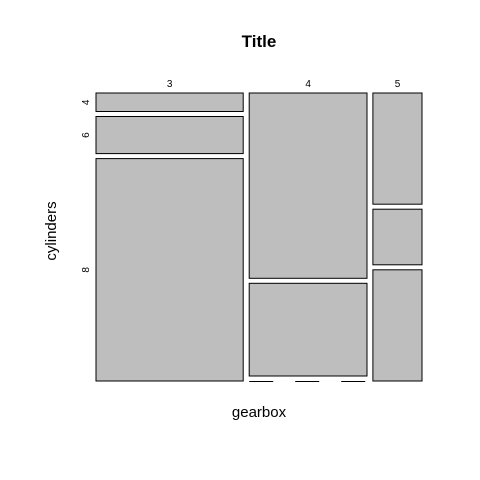 This screenshot has width=480, height=480. What do you see at coordinates (169, 102) in the screenshot?
I see `mosaic-tile-gear3-cyl4` at bounding box center [169, 102].